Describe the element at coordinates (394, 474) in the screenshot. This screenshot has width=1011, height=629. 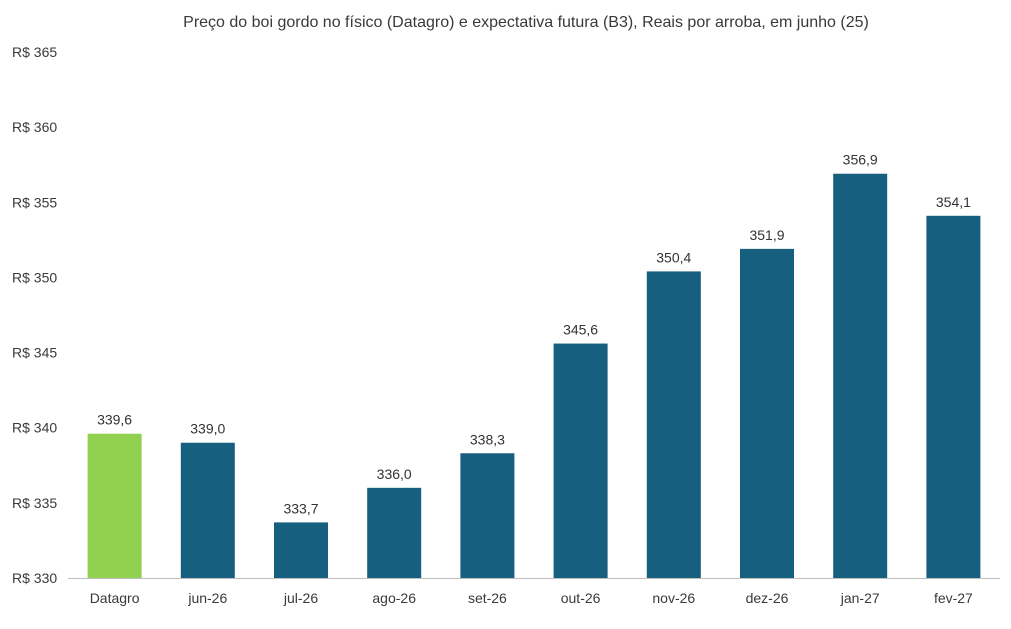
I see `data-label: 336,0` at that location.